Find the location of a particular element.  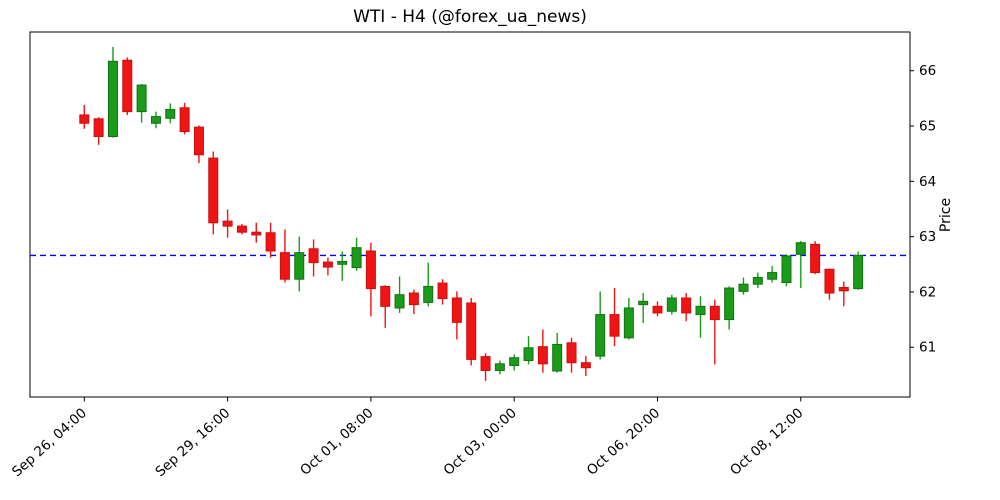

y-tick-label: 65 is located at coordinates (927, 127).